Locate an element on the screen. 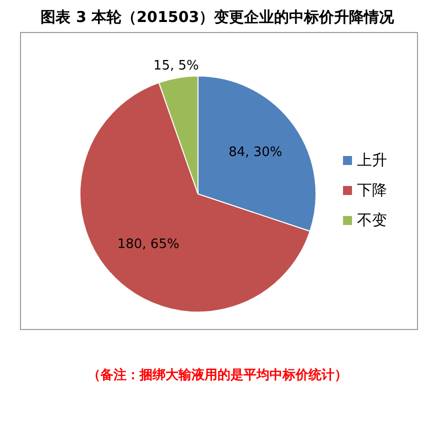  data-label: 180, 65% is located at coordinates (148, 244).